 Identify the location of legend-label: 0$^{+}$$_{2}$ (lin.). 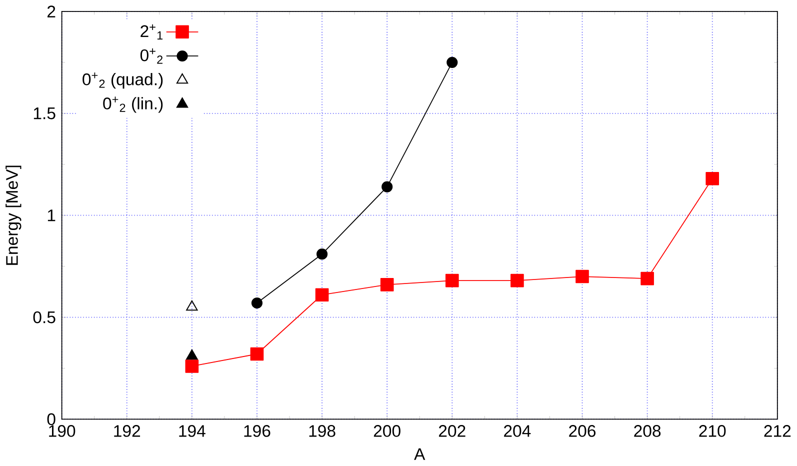
(133, 104).